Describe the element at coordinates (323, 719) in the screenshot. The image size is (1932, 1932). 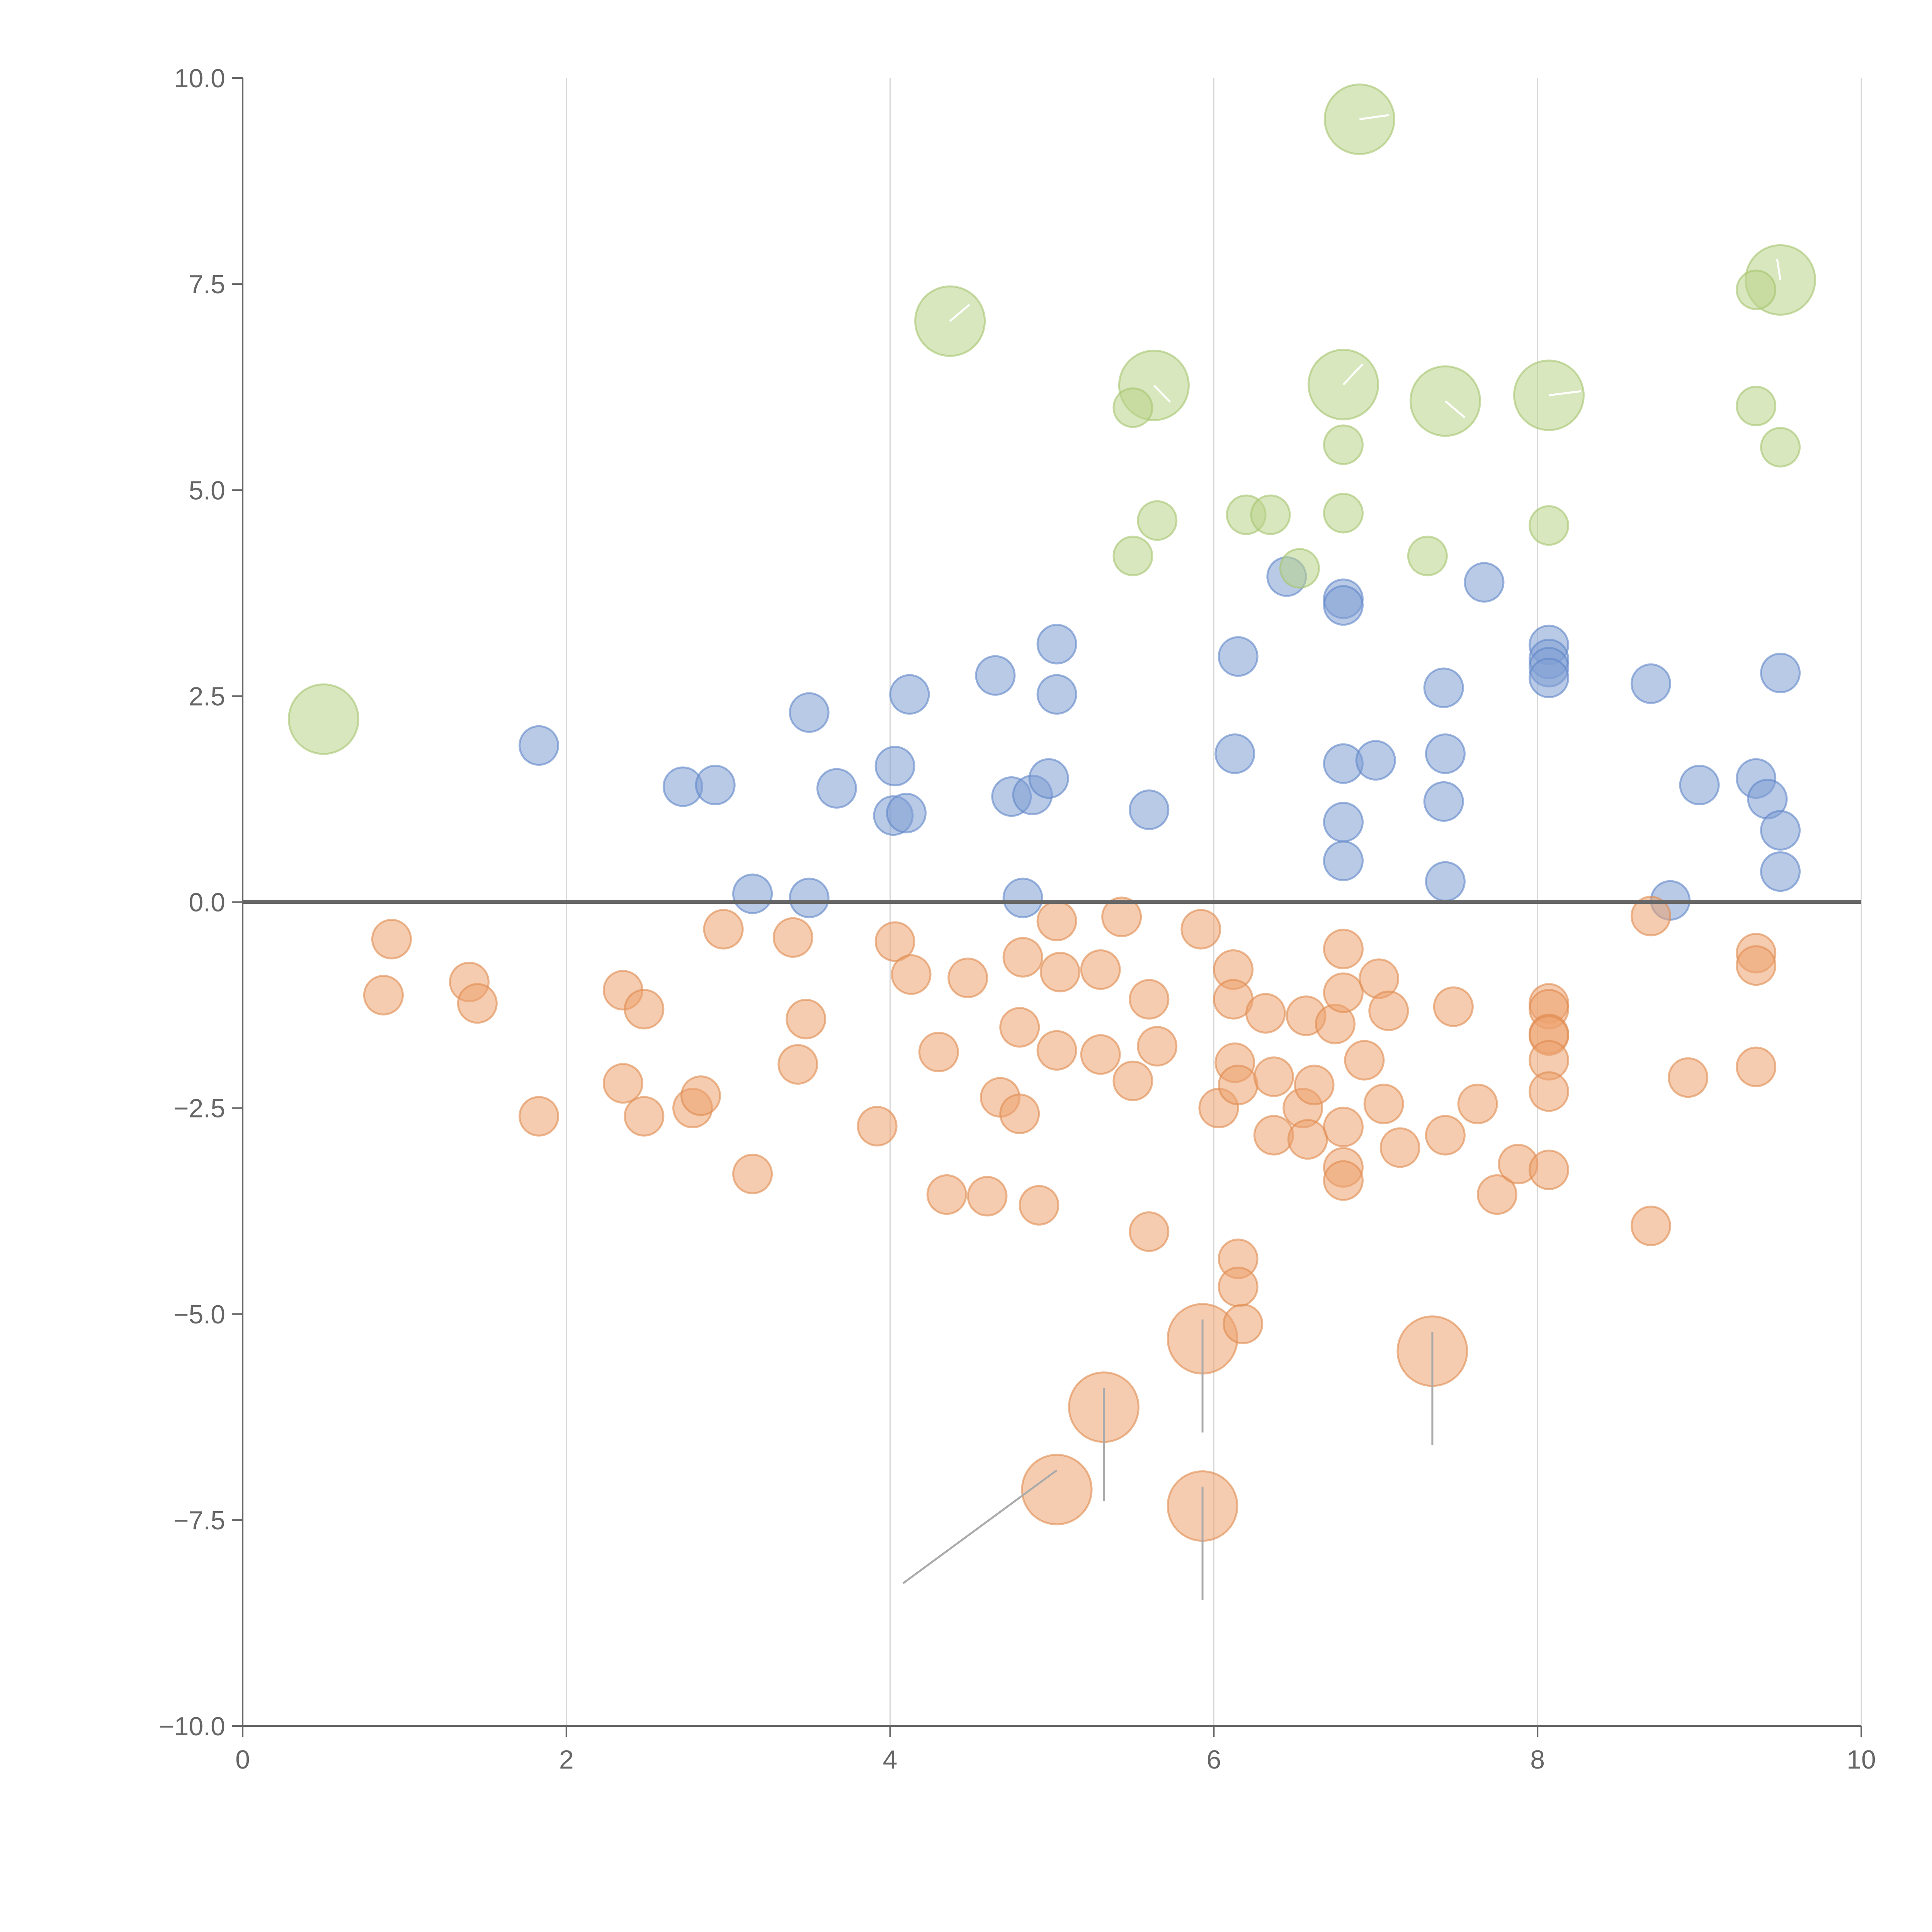
I see `green-large-point` at that location.